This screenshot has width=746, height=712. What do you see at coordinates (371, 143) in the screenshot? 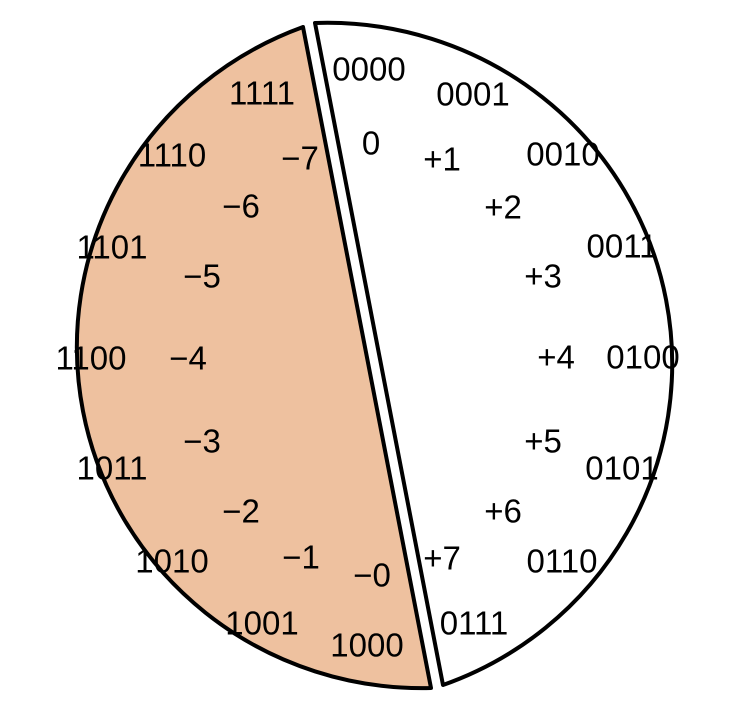
I see `value-0: 0` at bounding box center [371, 143].